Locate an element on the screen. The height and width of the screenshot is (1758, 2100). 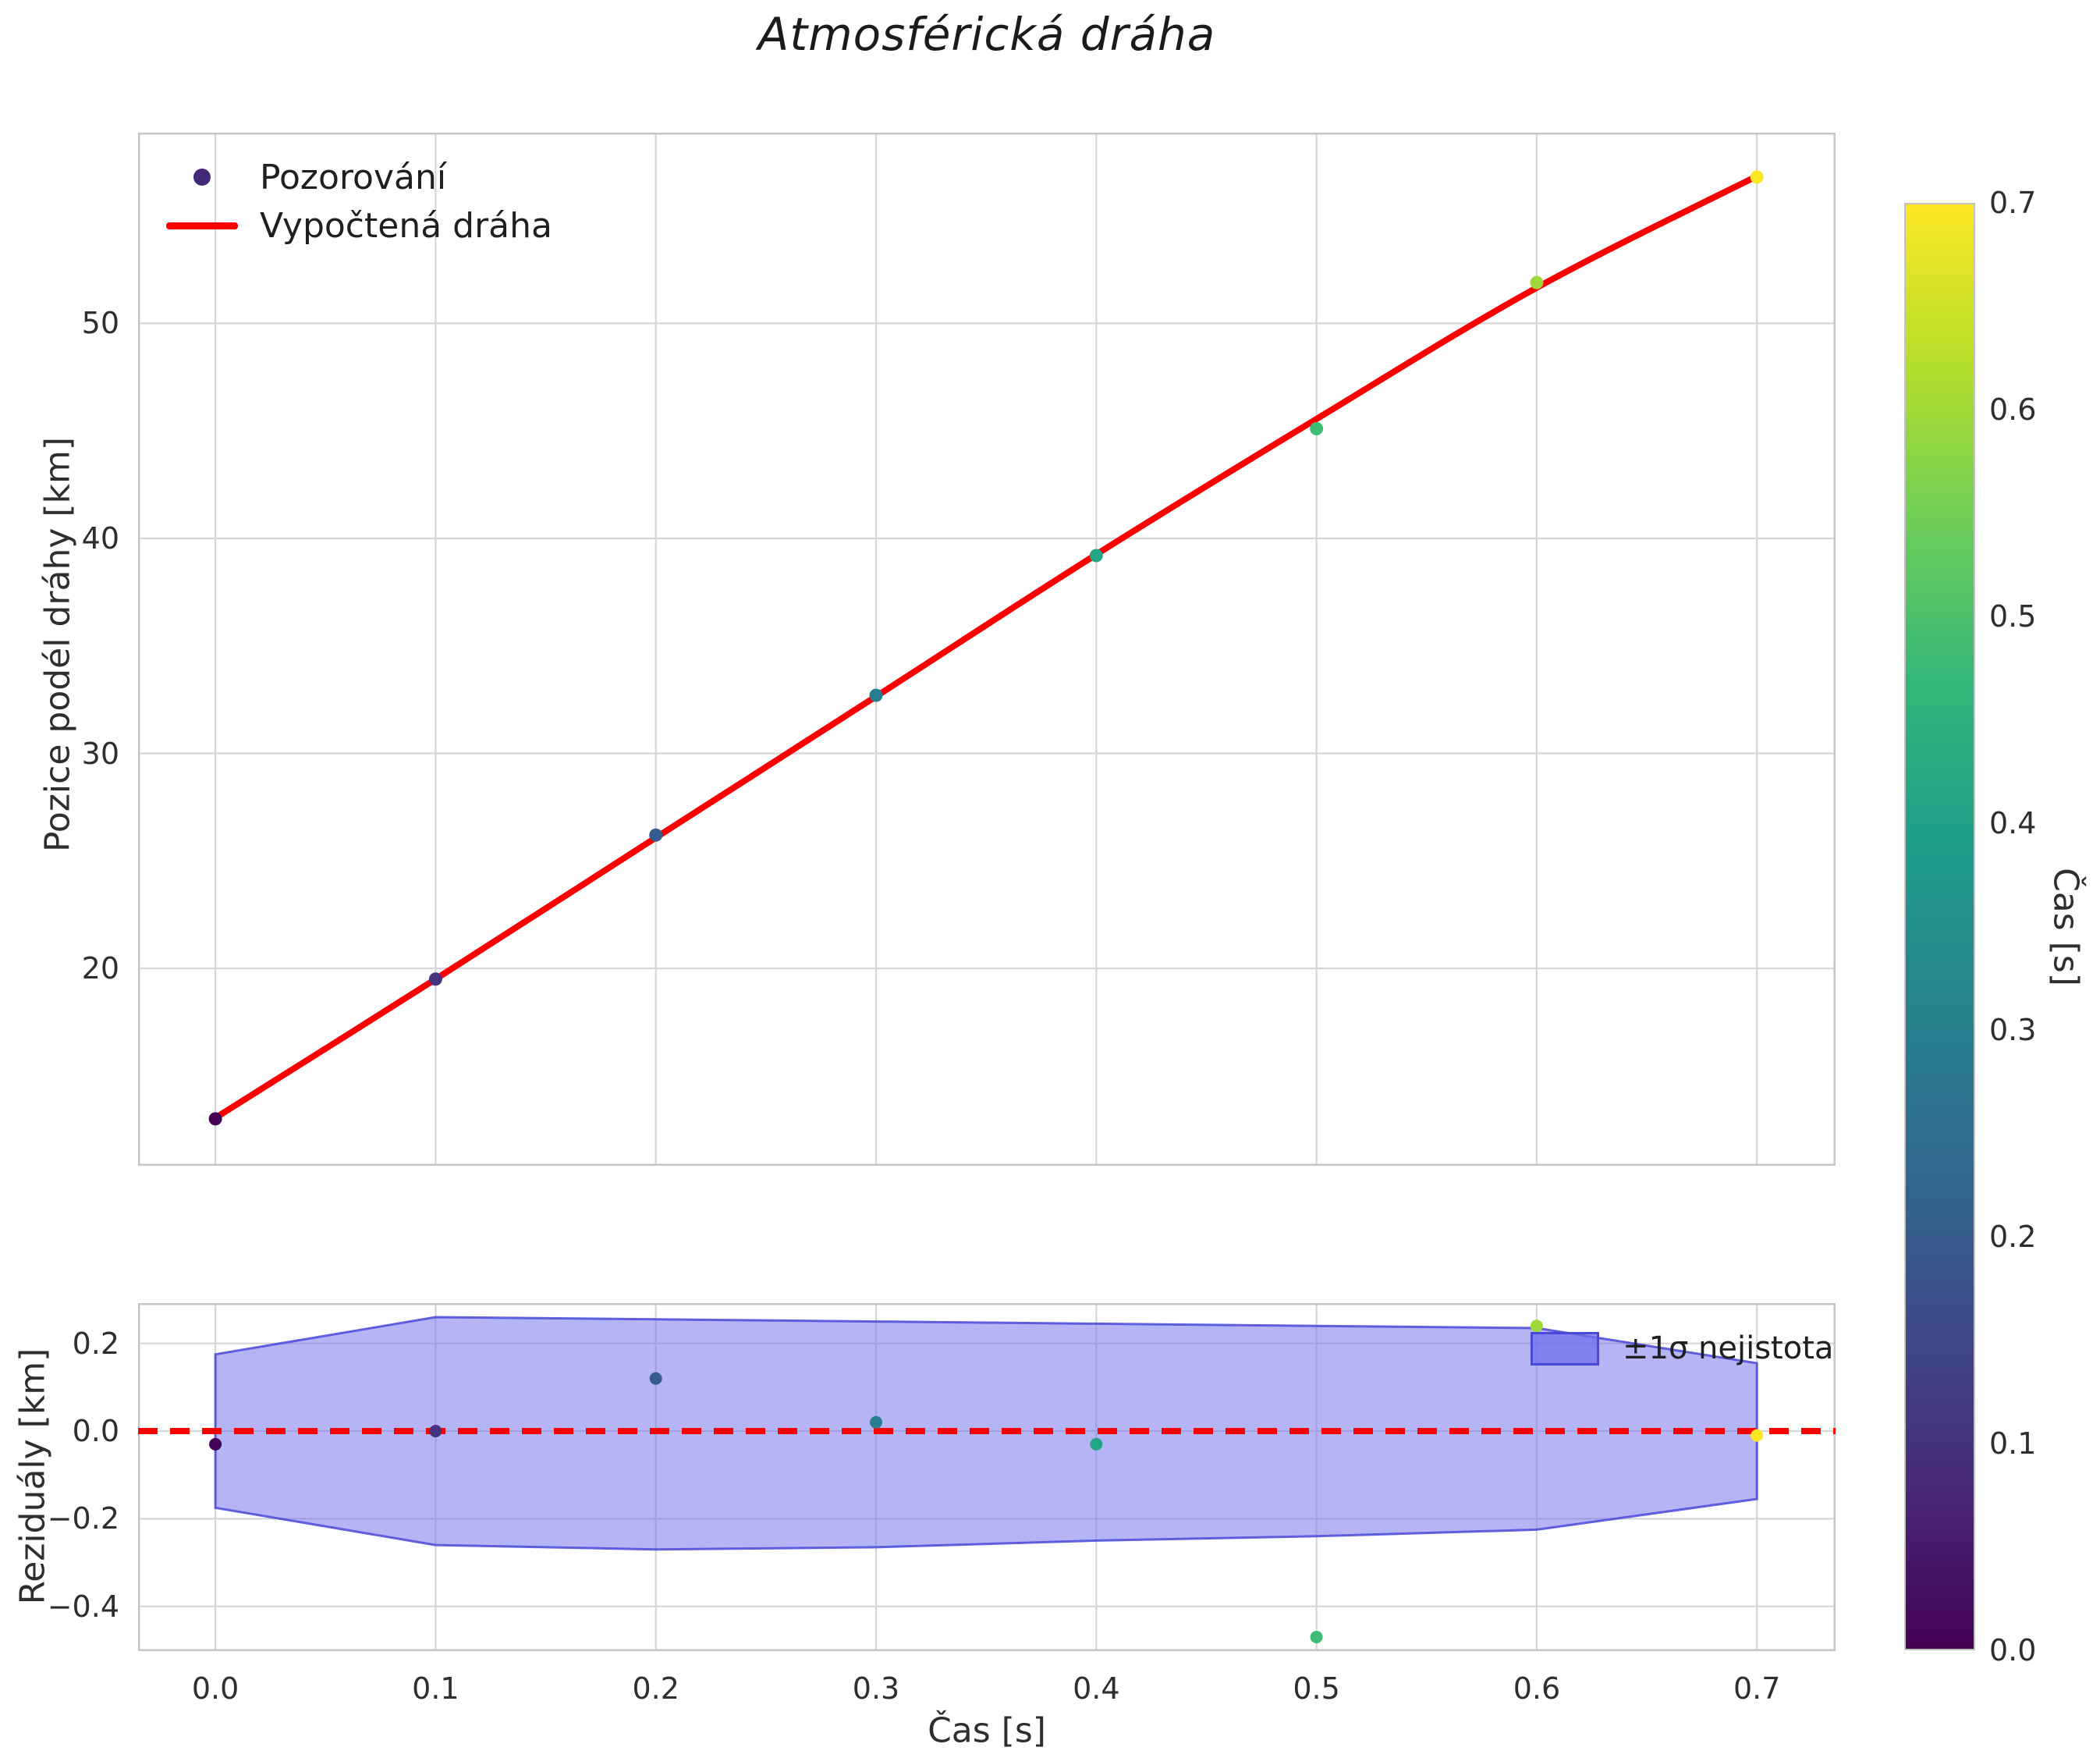
residual-legend: ±1σ nejistota is located at coordinates (1682, 1348).